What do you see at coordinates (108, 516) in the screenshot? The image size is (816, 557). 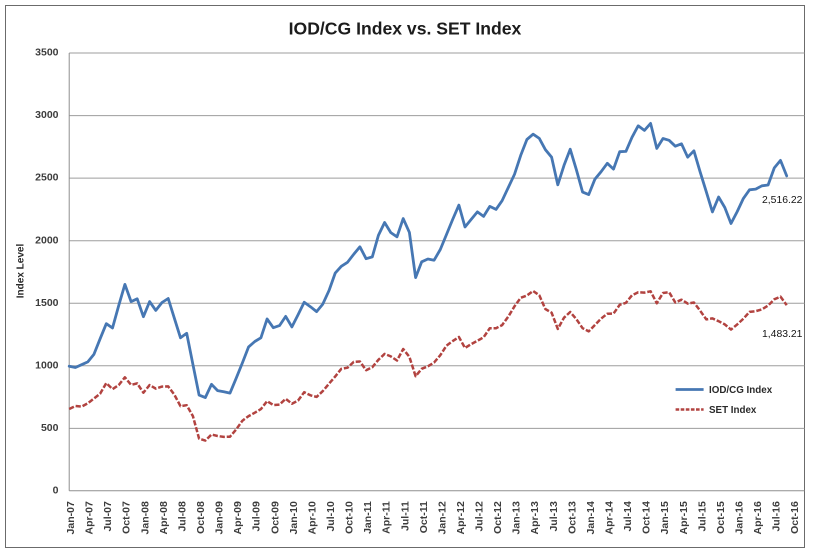 I see `svg-text: Jul-07` at bounding box center [108, 516].